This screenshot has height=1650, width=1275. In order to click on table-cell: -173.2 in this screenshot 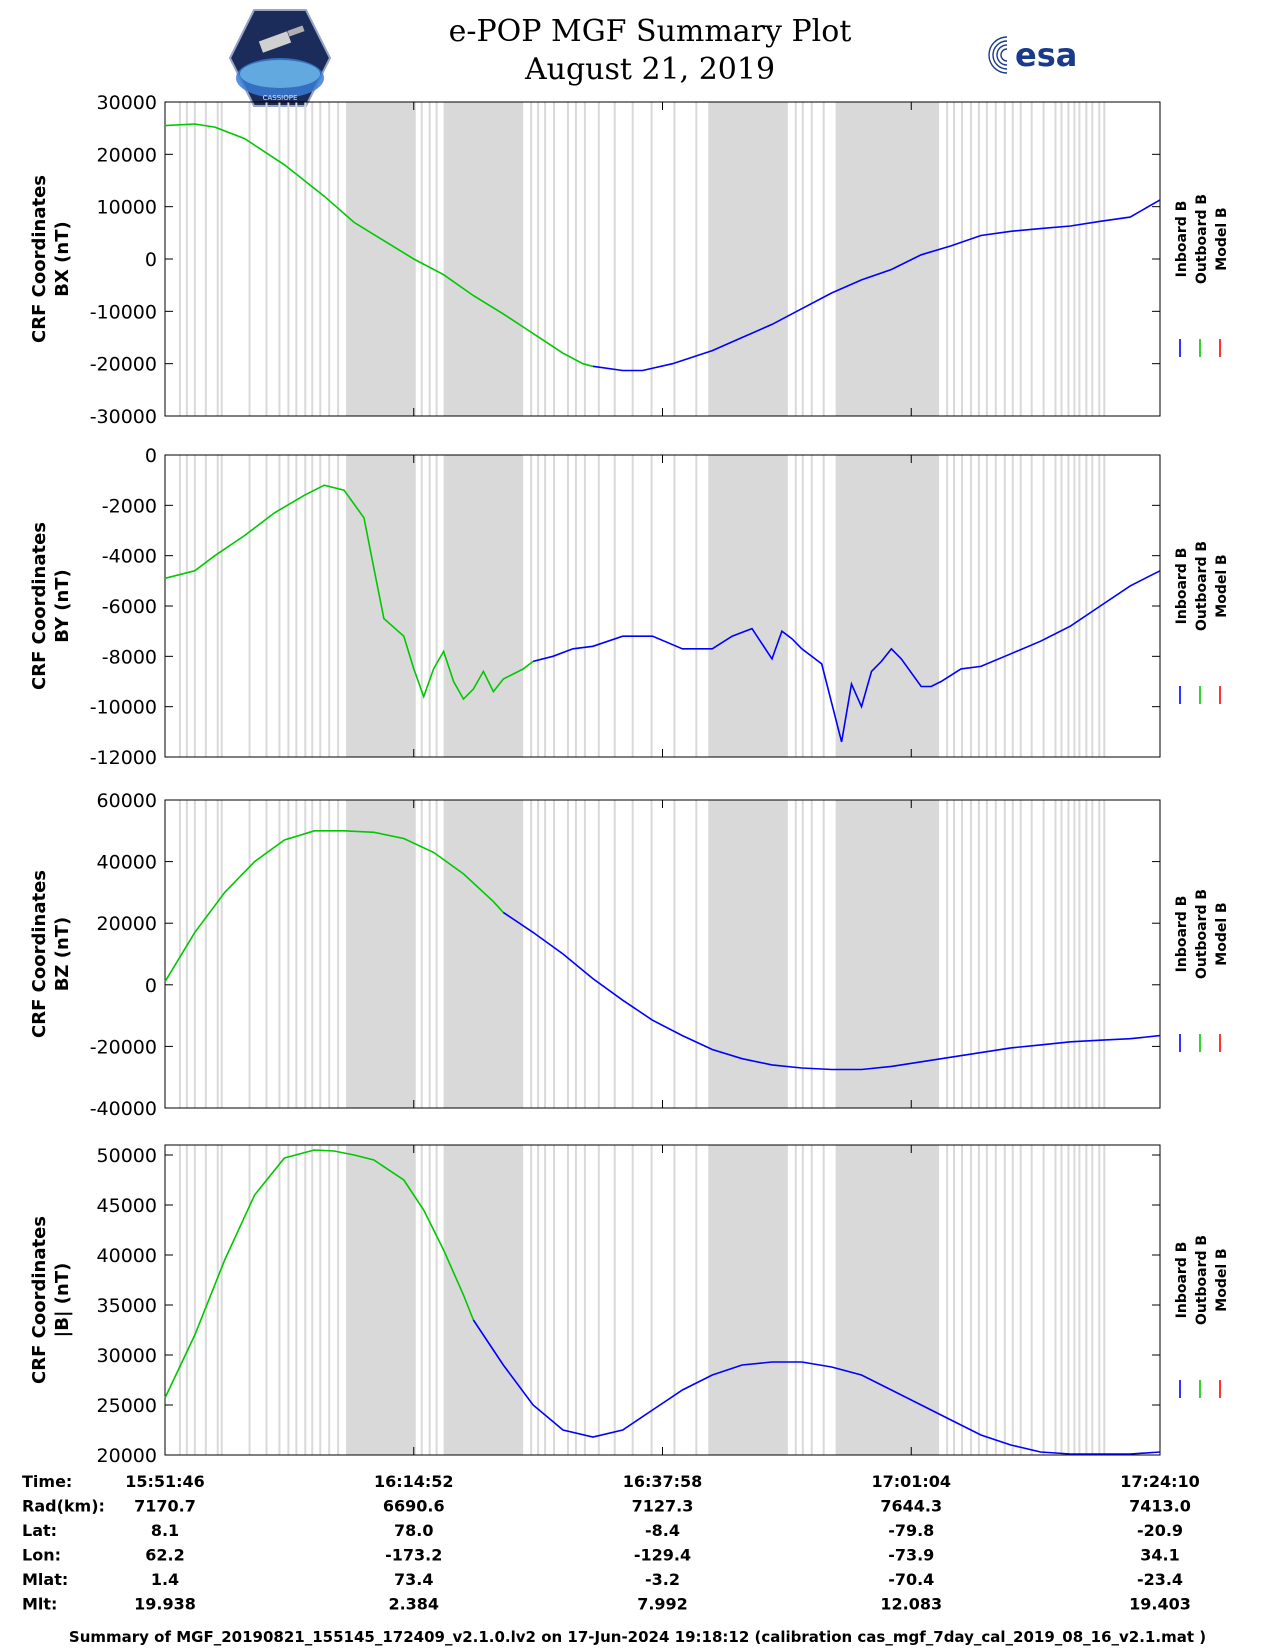, I will do `click(413, 1555)`.